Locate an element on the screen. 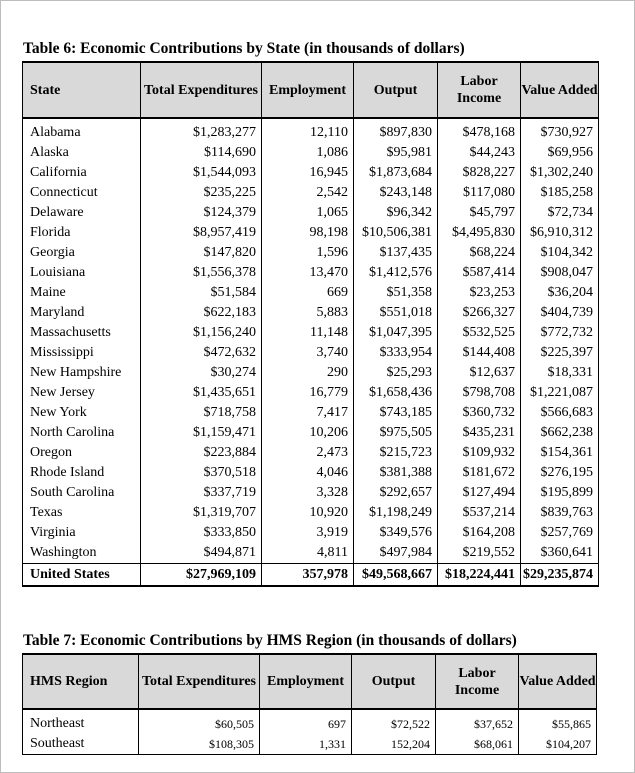 The image size is (635, 773). table-cell: 2,542 is located at coordinates (307, 193).